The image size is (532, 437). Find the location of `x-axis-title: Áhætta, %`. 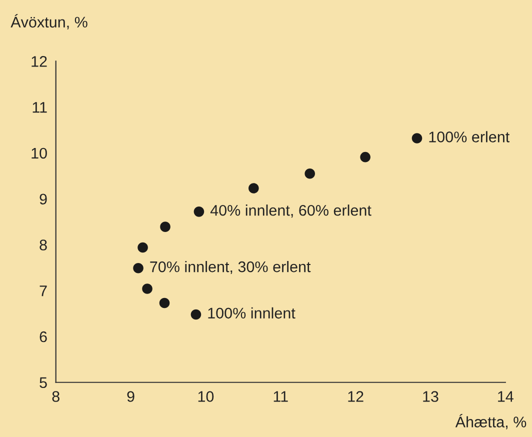

x-axis-title: Áhætta, % is located at coordinates (490, 422).